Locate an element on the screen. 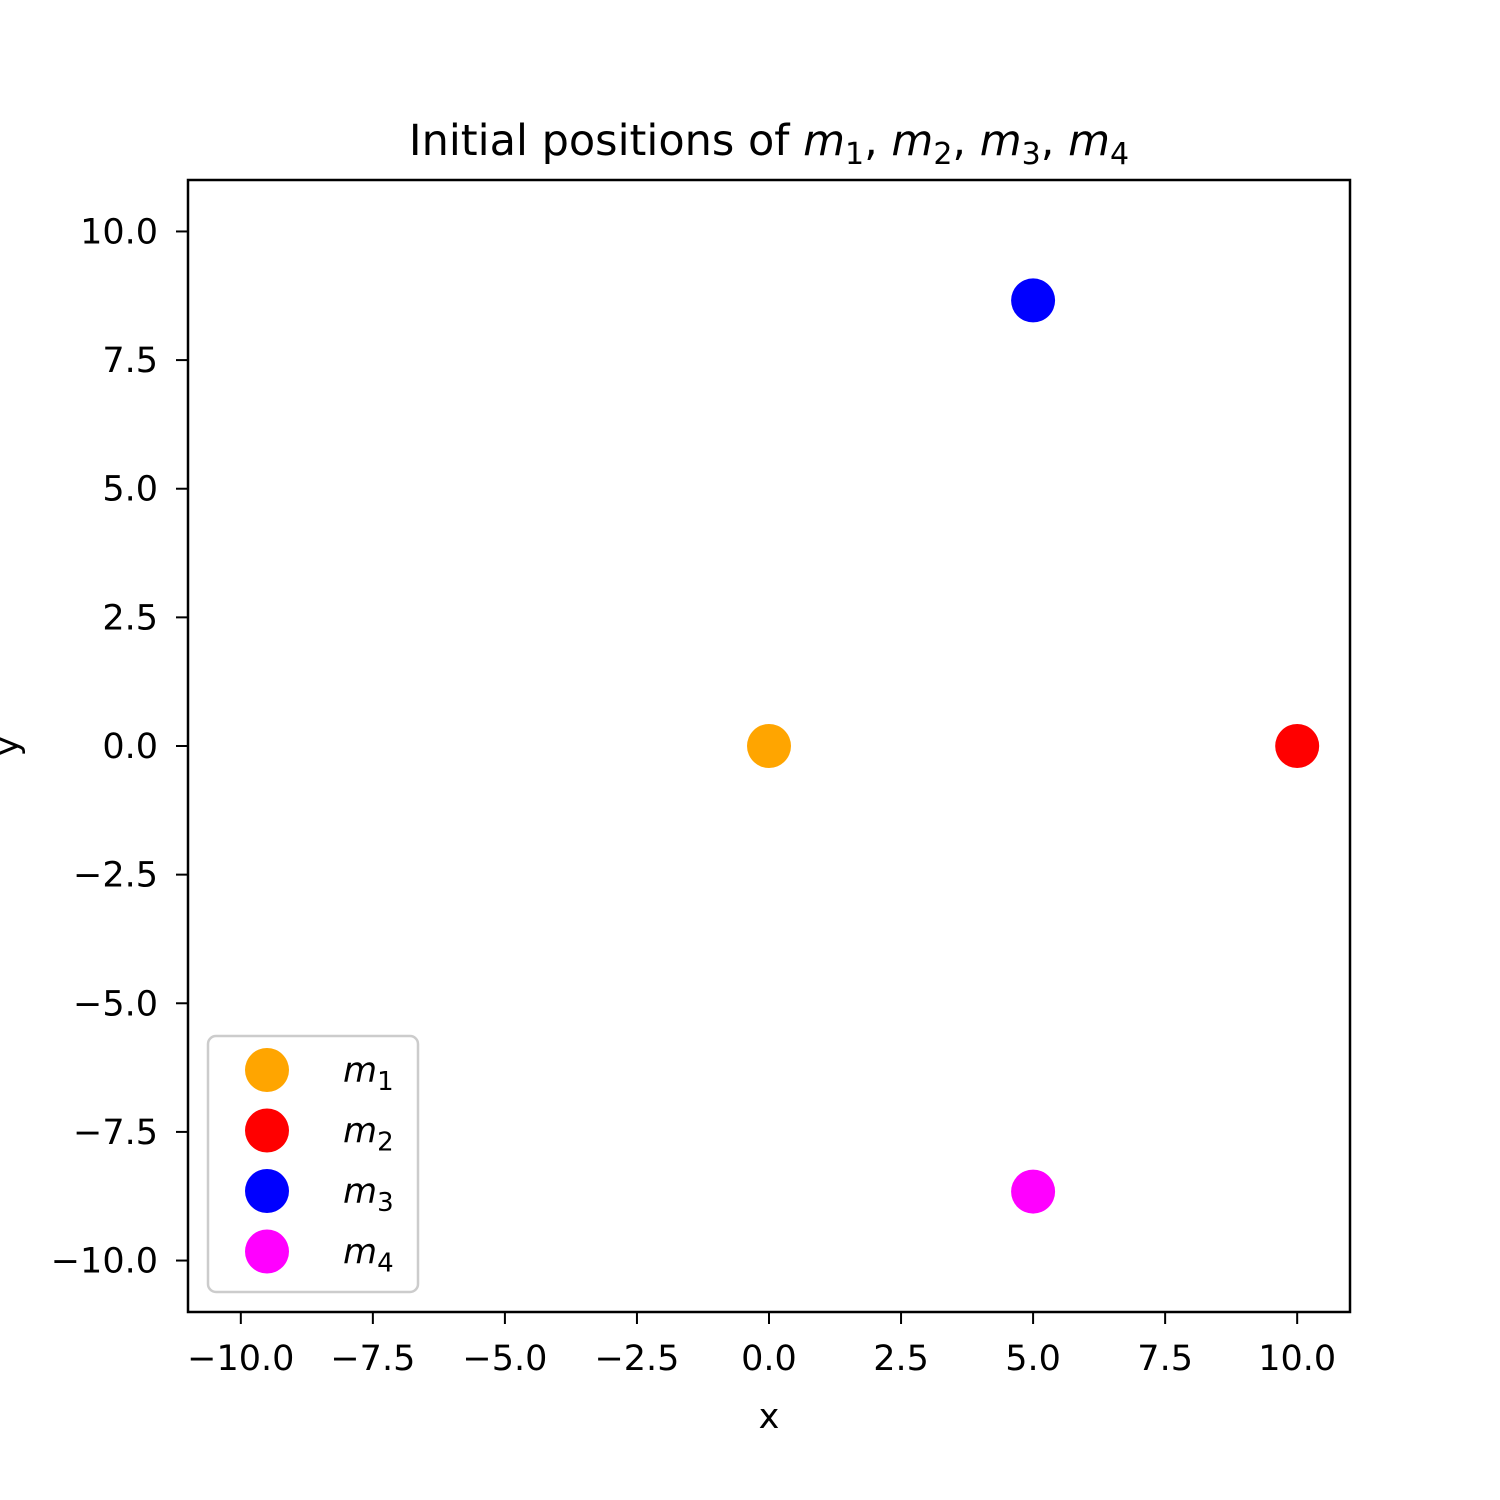 The image size is (1500, 1500). y-tick-label: −5.0 is located at coordinates (115, 1004).